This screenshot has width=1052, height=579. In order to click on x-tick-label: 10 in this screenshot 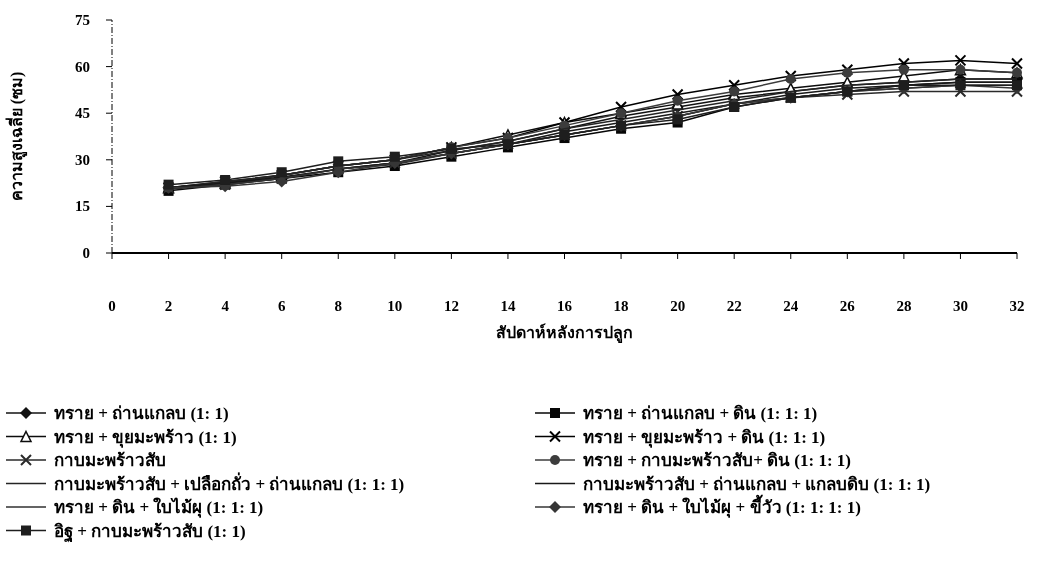, I will do `click(395, 306)`.